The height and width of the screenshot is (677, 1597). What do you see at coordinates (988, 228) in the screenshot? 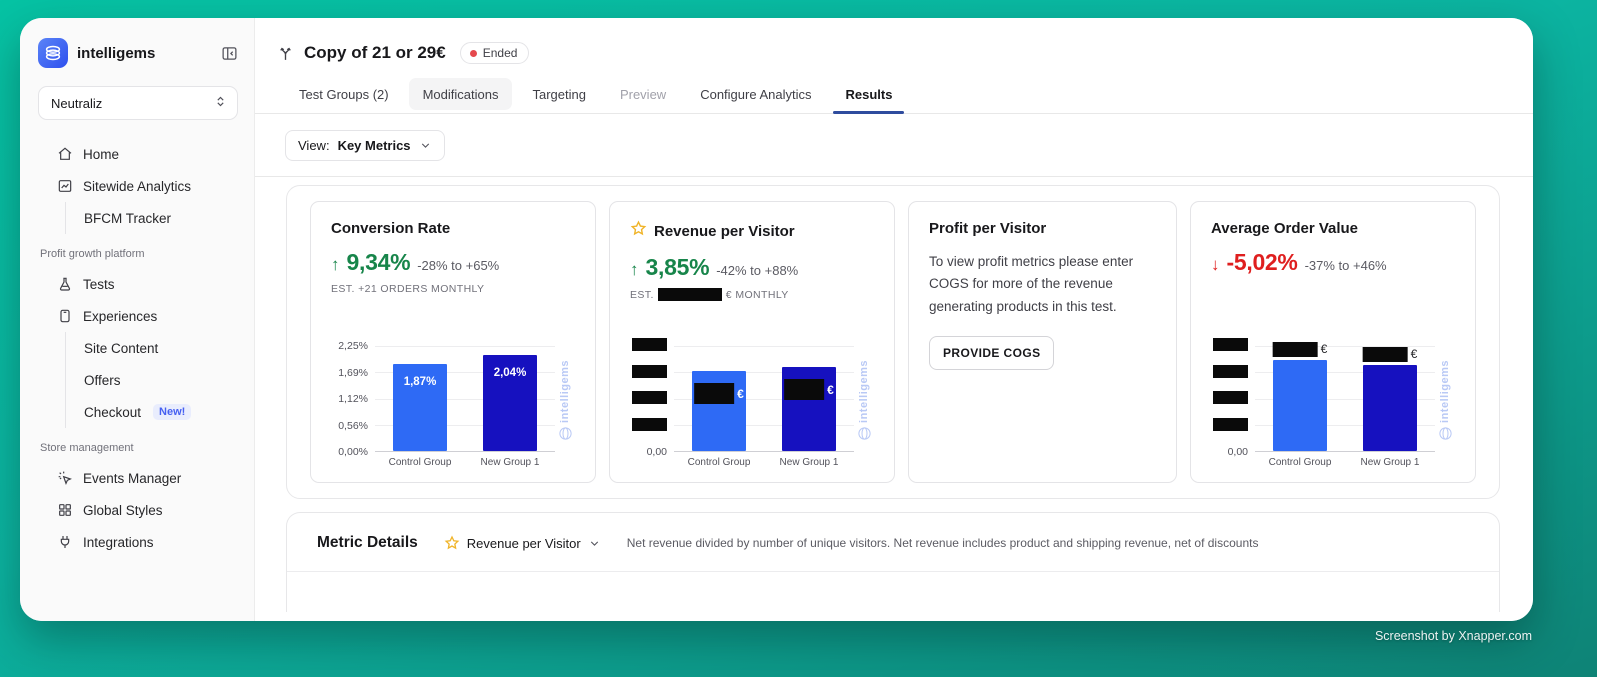
I see `card-title: Profit per Visitor` at bounding box center [988, 228].